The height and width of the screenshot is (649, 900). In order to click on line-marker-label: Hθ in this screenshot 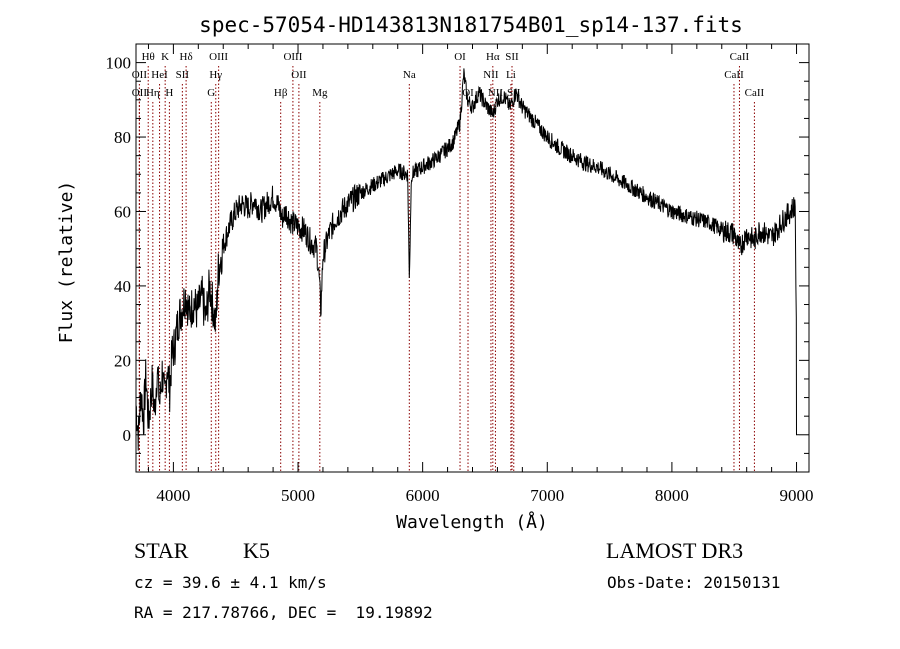, I will do `click(148, 57)`.